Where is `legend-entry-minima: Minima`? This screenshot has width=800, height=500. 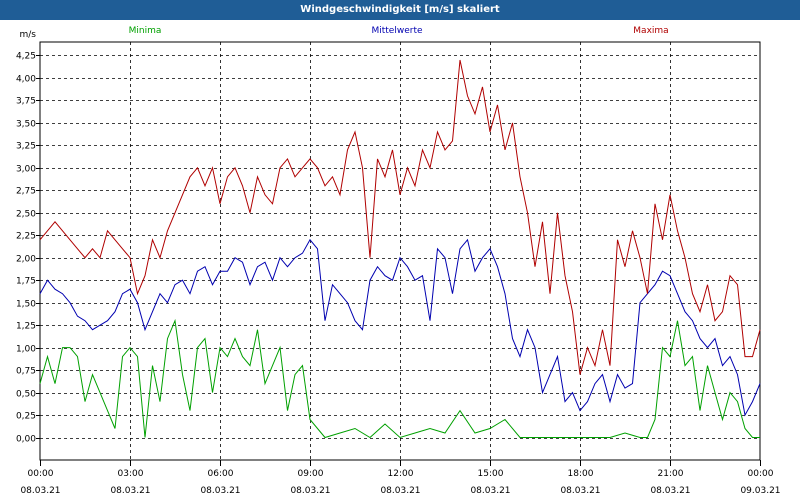 legend-entry-minima: Minima is located at coordinates (145, 31).